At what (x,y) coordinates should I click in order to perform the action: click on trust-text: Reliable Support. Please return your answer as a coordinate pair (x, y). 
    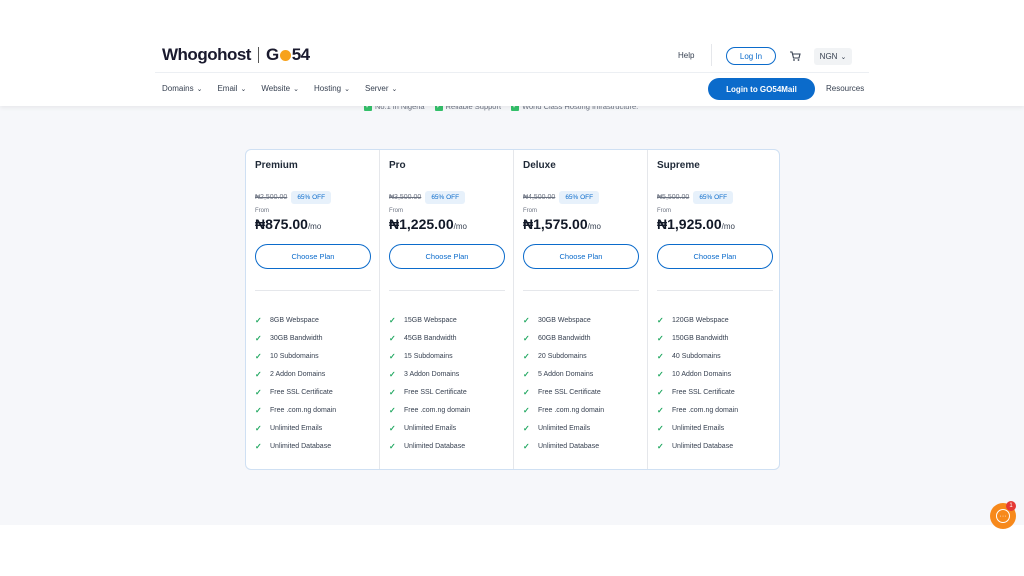
    Looking at the image, I should click on (473, 106).